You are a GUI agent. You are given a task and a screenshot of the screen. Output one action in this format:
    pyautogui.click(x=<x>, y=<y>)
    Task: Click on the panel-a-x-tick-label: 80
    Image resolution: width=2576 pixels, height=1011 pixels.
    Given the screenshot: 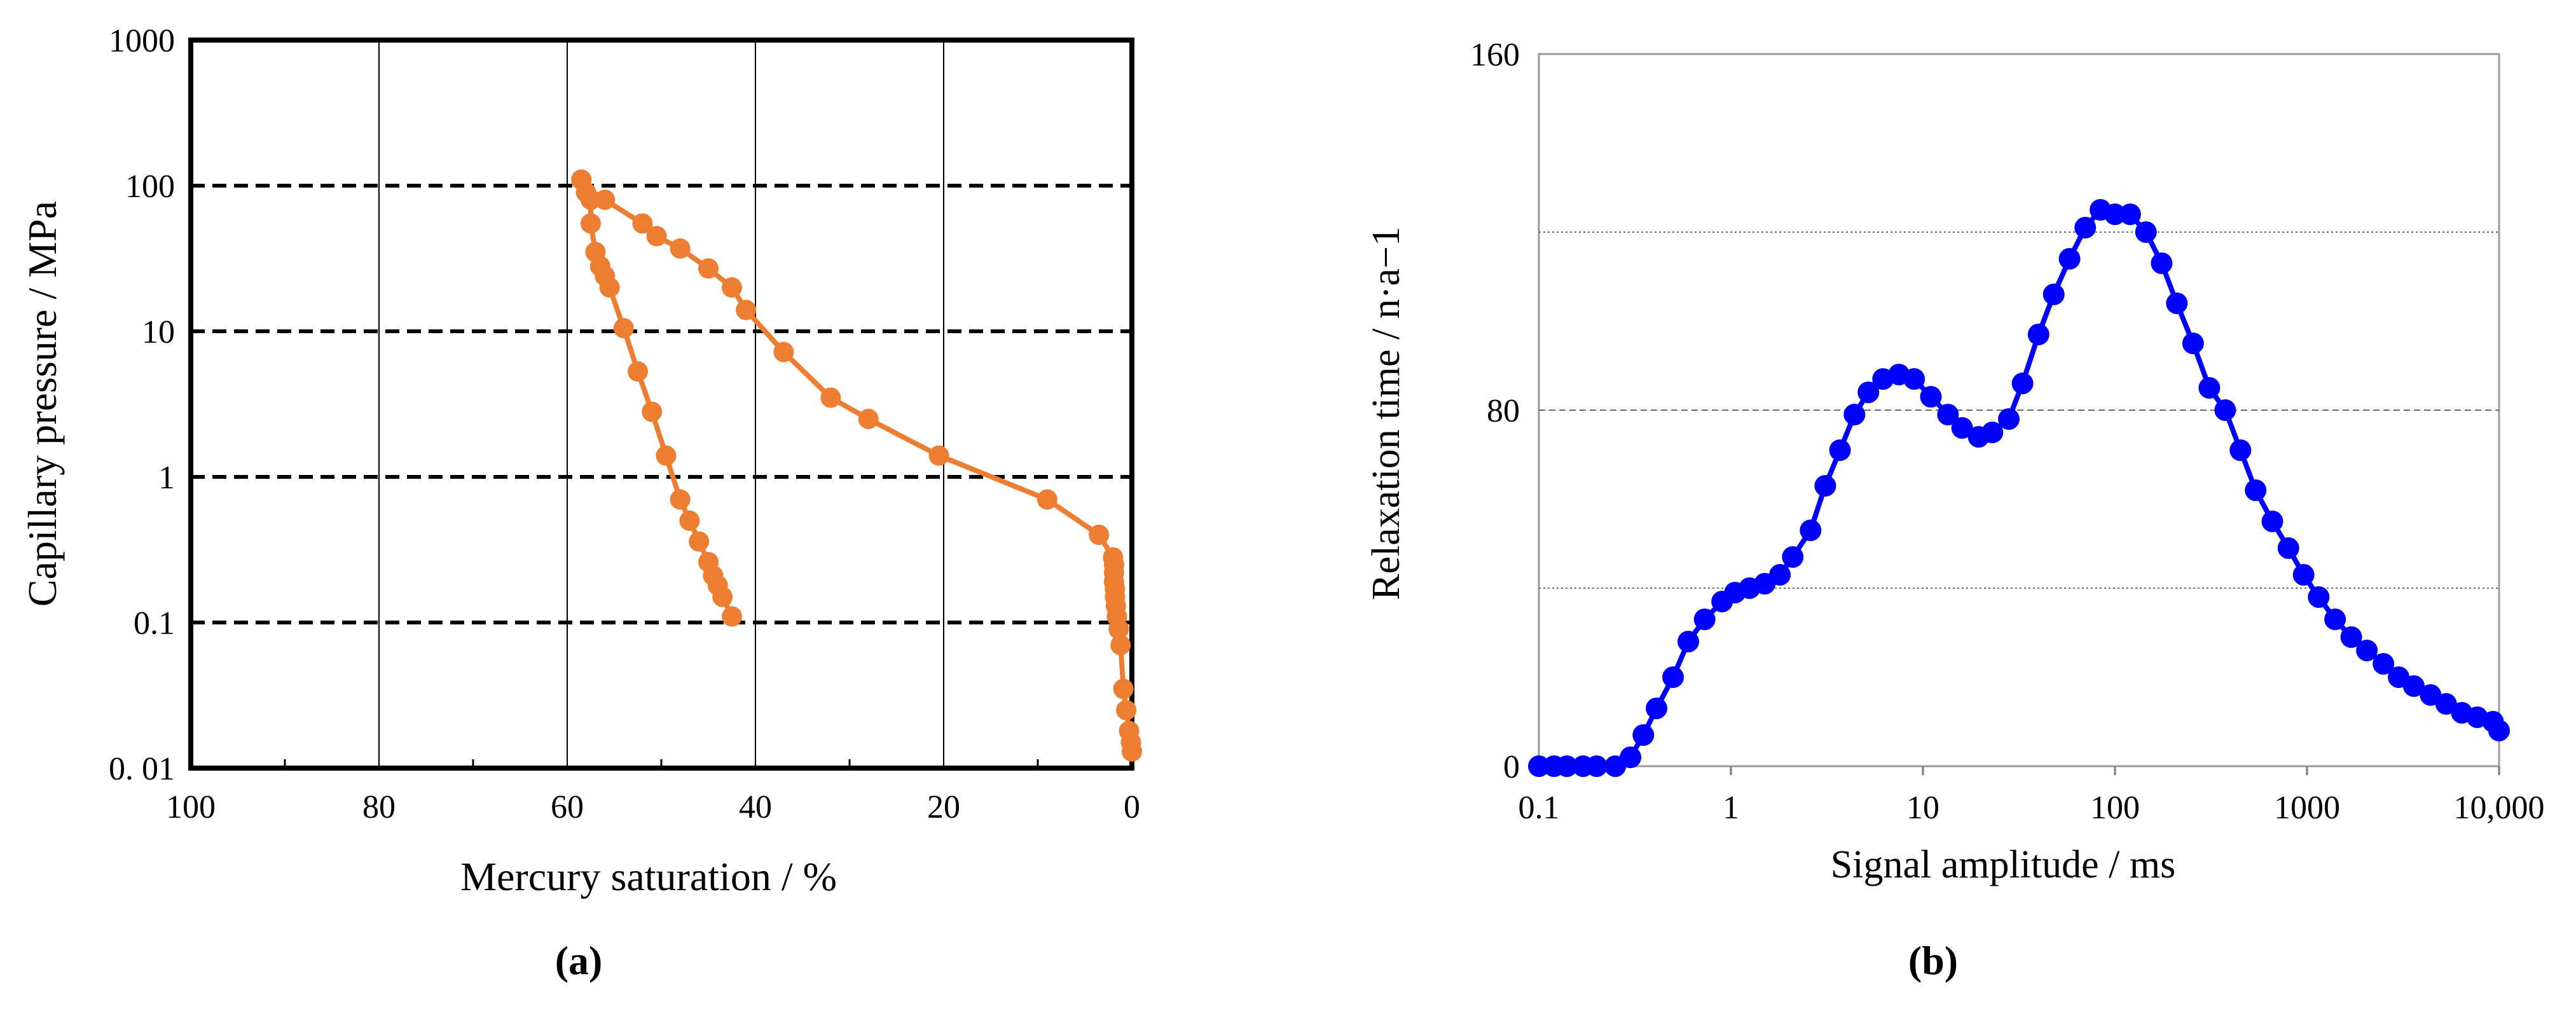 What is the action you would take?
    pyautogui.click(x=379, y=807)
    